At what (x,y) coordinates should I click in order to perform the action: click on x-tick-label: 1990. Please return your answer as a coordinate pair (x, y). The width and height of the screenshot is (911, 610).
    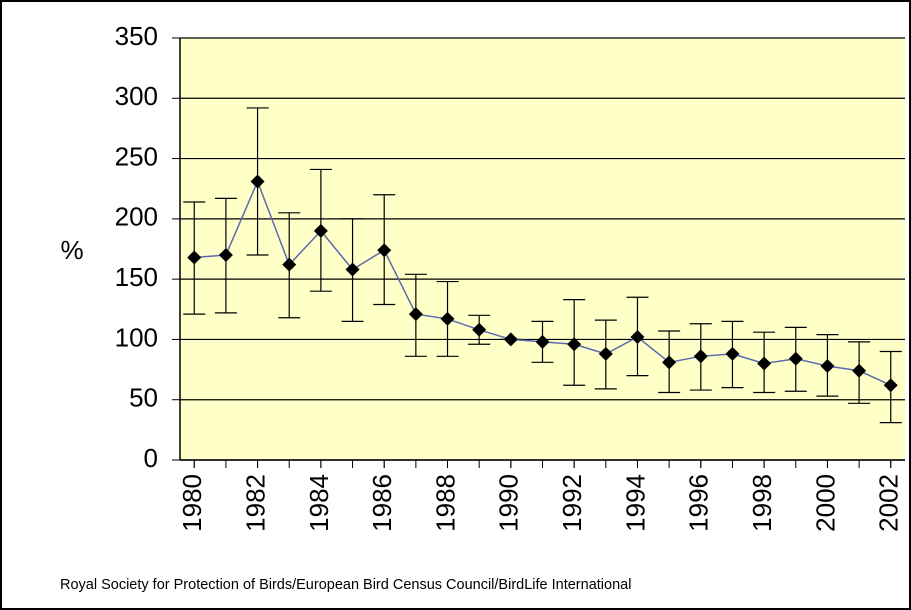
    Looking at the image, I should click on (509, 503).